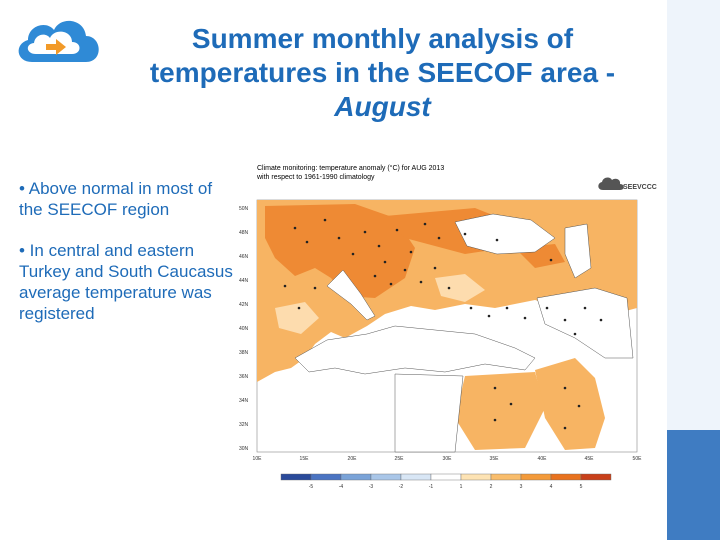 This screenshot has height=540, width=720. I want to click on lon-label: 50E, so click(638, 459).